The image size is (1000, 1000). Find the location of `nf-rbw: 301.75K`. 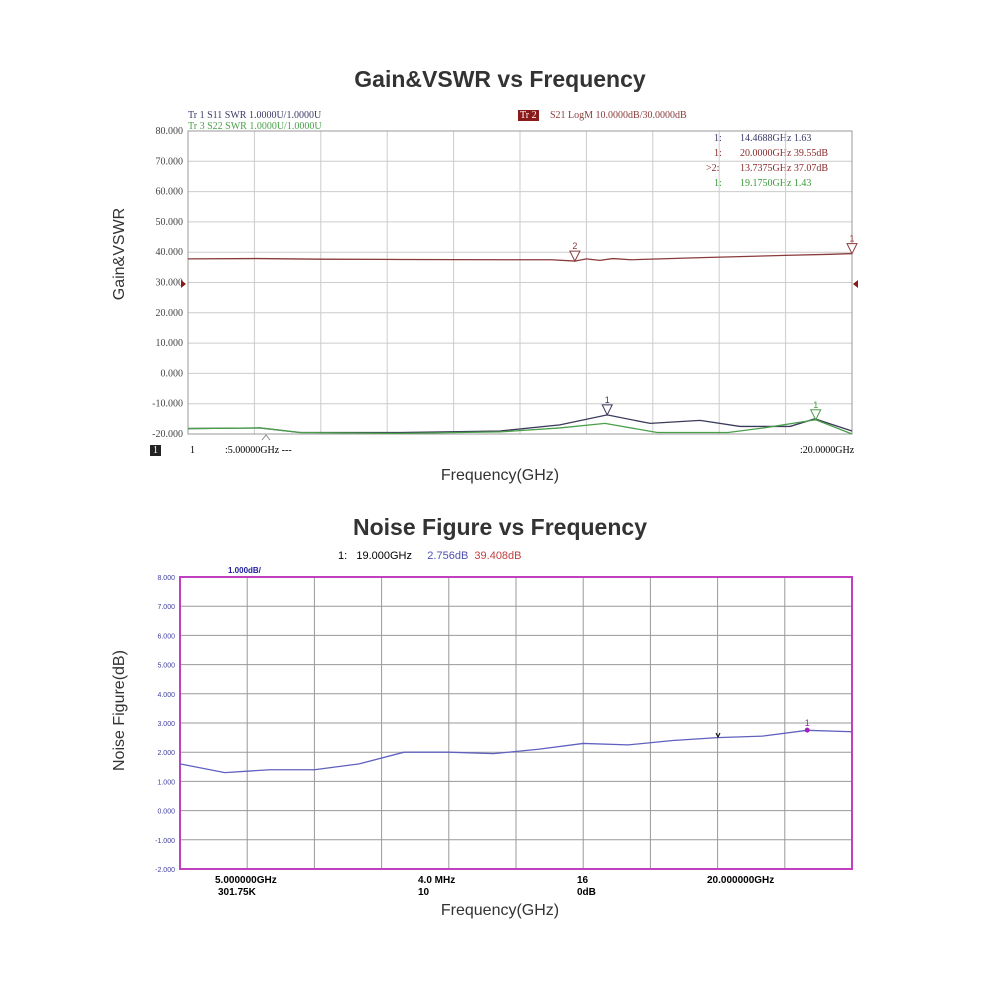

nf-rbw: 301.75K is located at coordinates (237, 892).